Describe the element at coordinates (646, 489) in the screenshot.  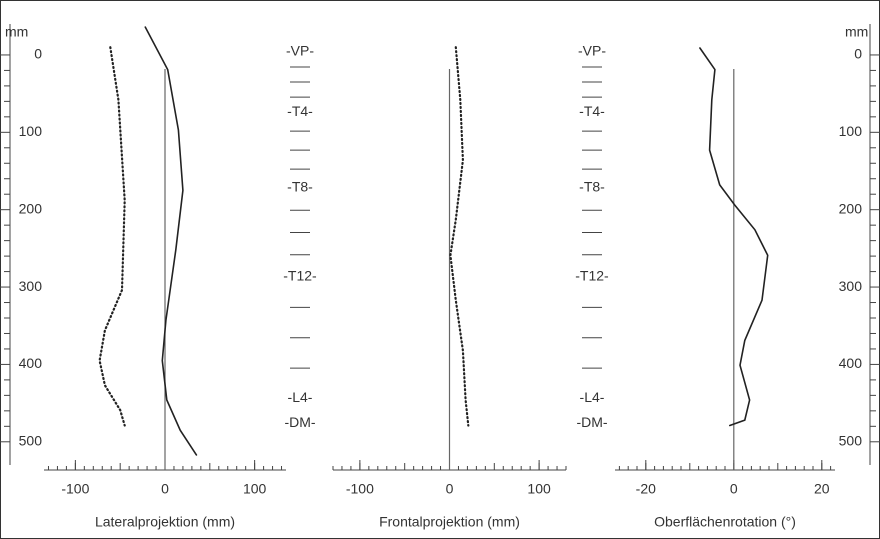
I see `x-tick-label: -20` at that location.